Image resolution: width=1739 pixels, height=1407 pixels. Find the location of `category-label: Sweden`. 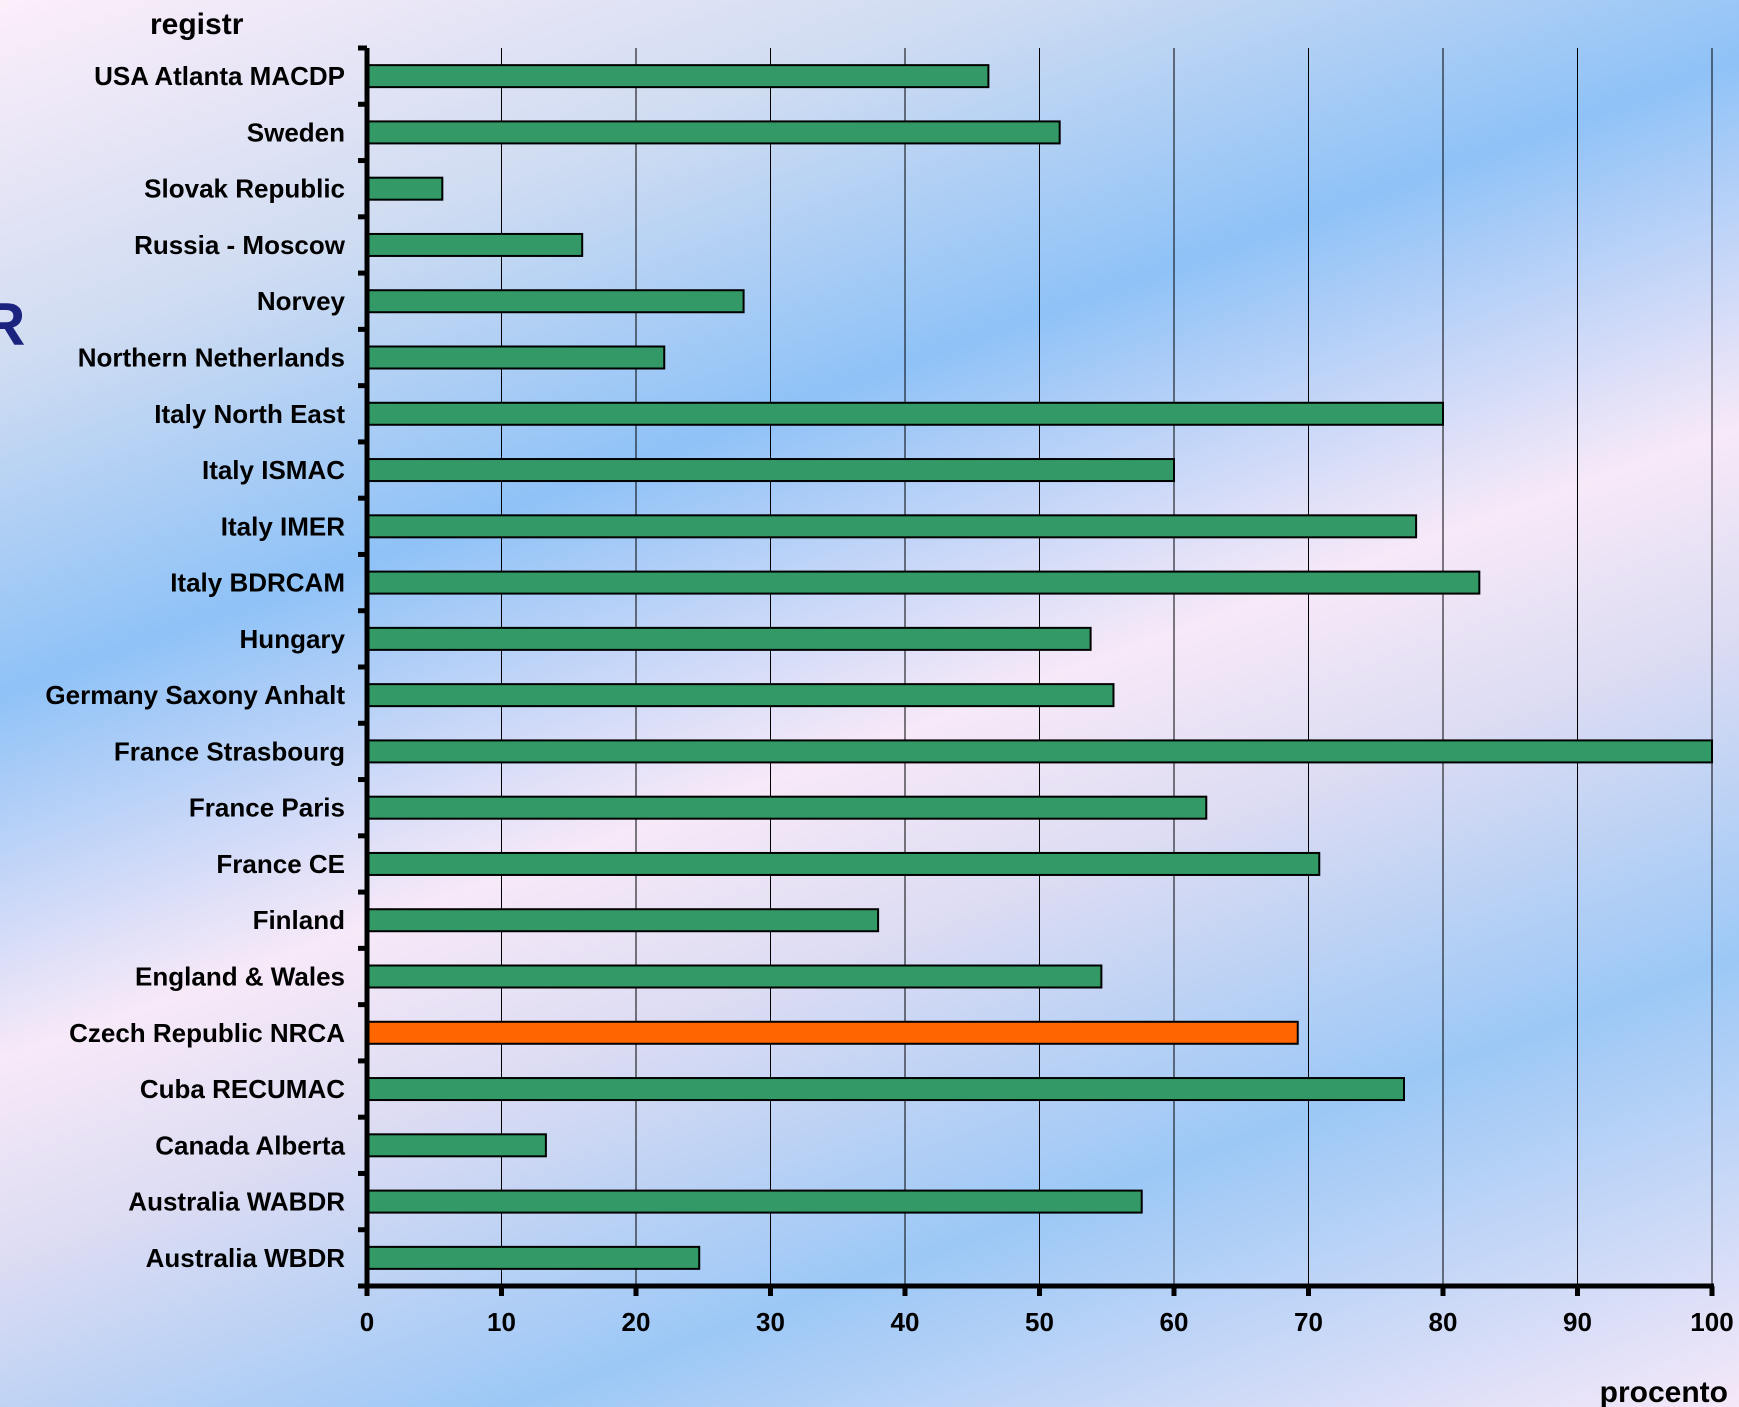

category-label: Sweden is located at coordinates (296, 132).